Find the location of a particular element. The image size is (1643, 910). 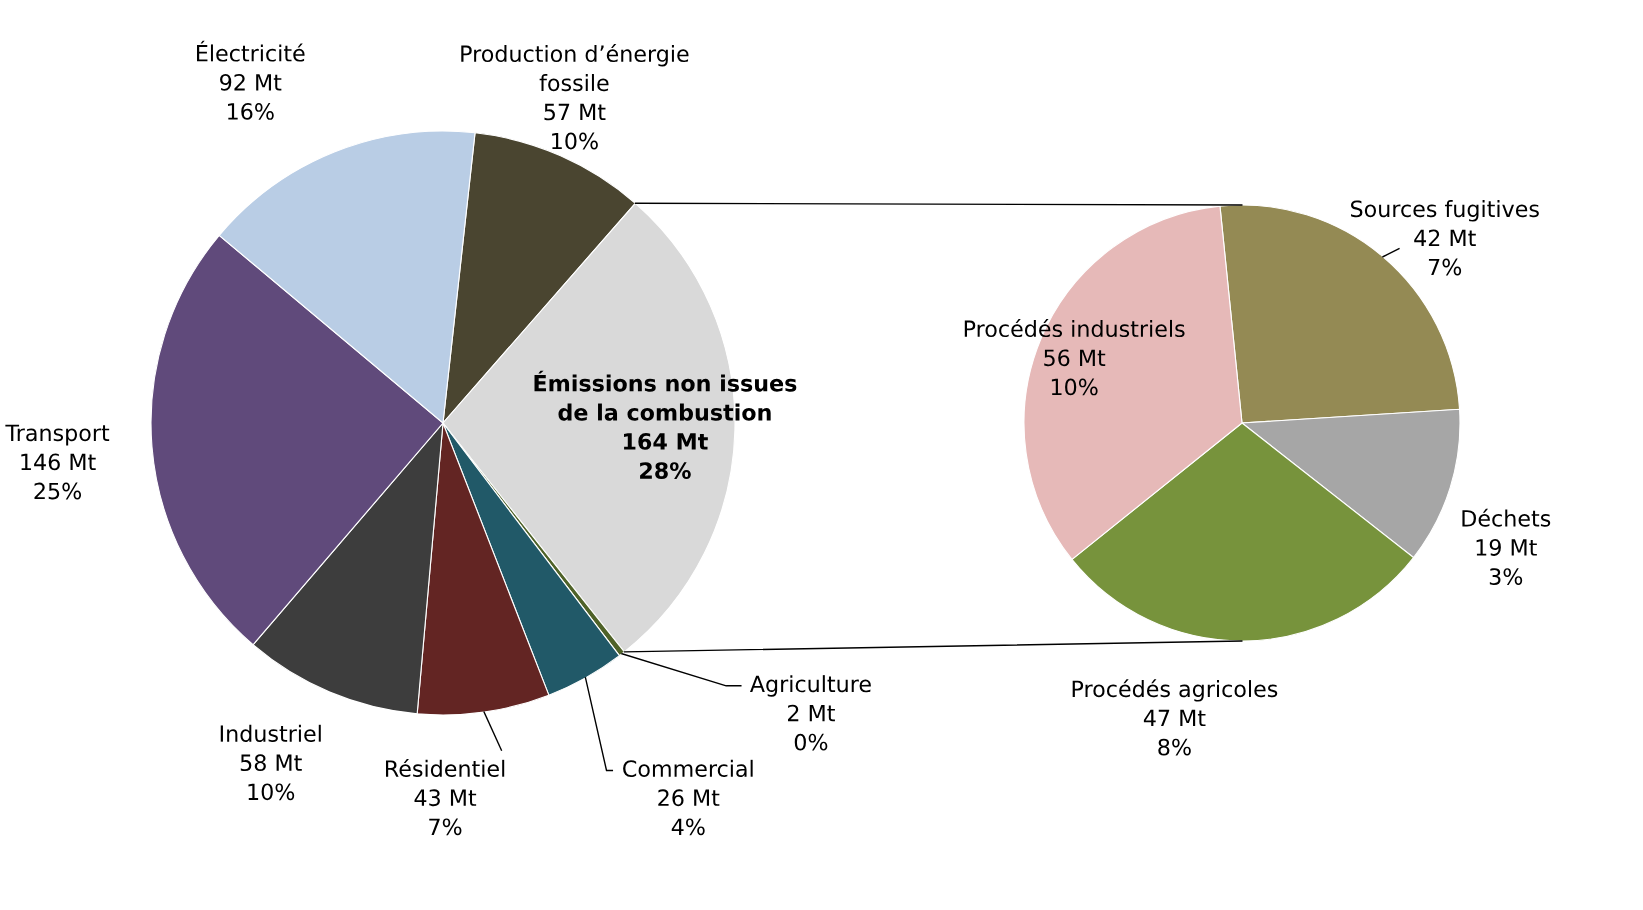

slice-label: Procédés industriels is located at coordinates (1074, 328).